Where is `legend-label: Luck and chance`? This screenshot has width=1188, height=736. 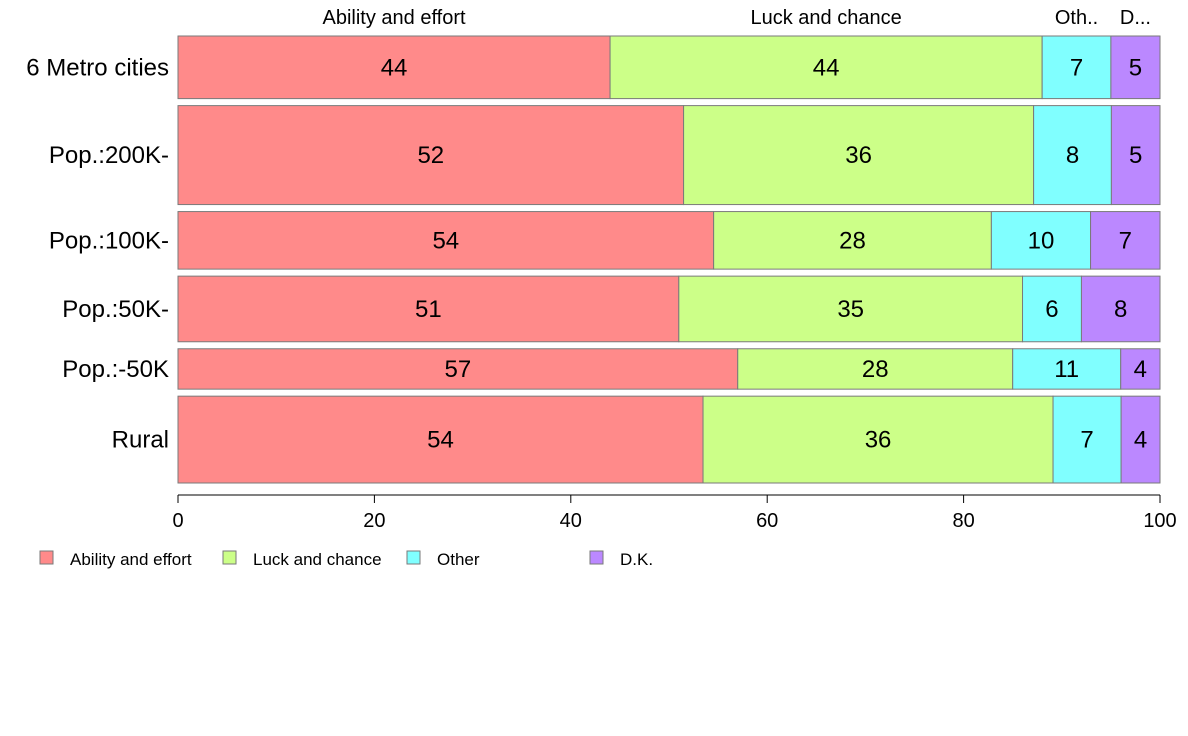 legend-label: Luck and chance is located at coordinates (317, 559).